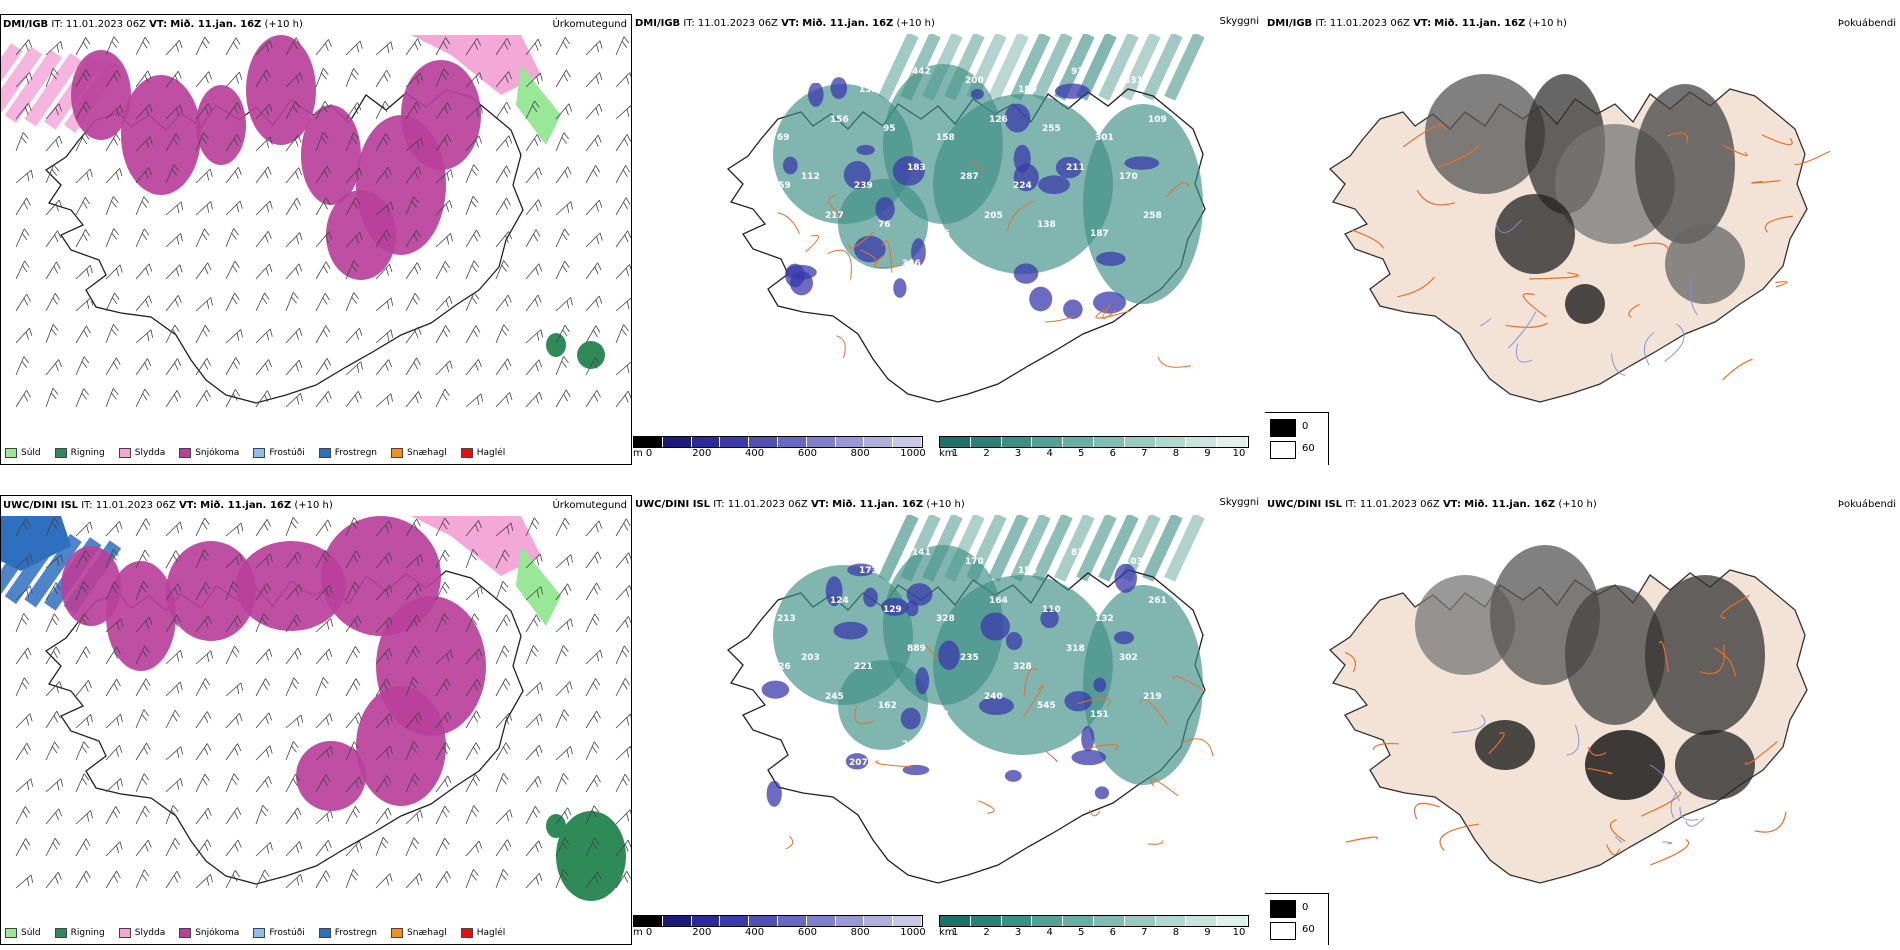  Describe the element at coordinates (1568, 714) in the screenshot. I see `iceland-map` at that location.